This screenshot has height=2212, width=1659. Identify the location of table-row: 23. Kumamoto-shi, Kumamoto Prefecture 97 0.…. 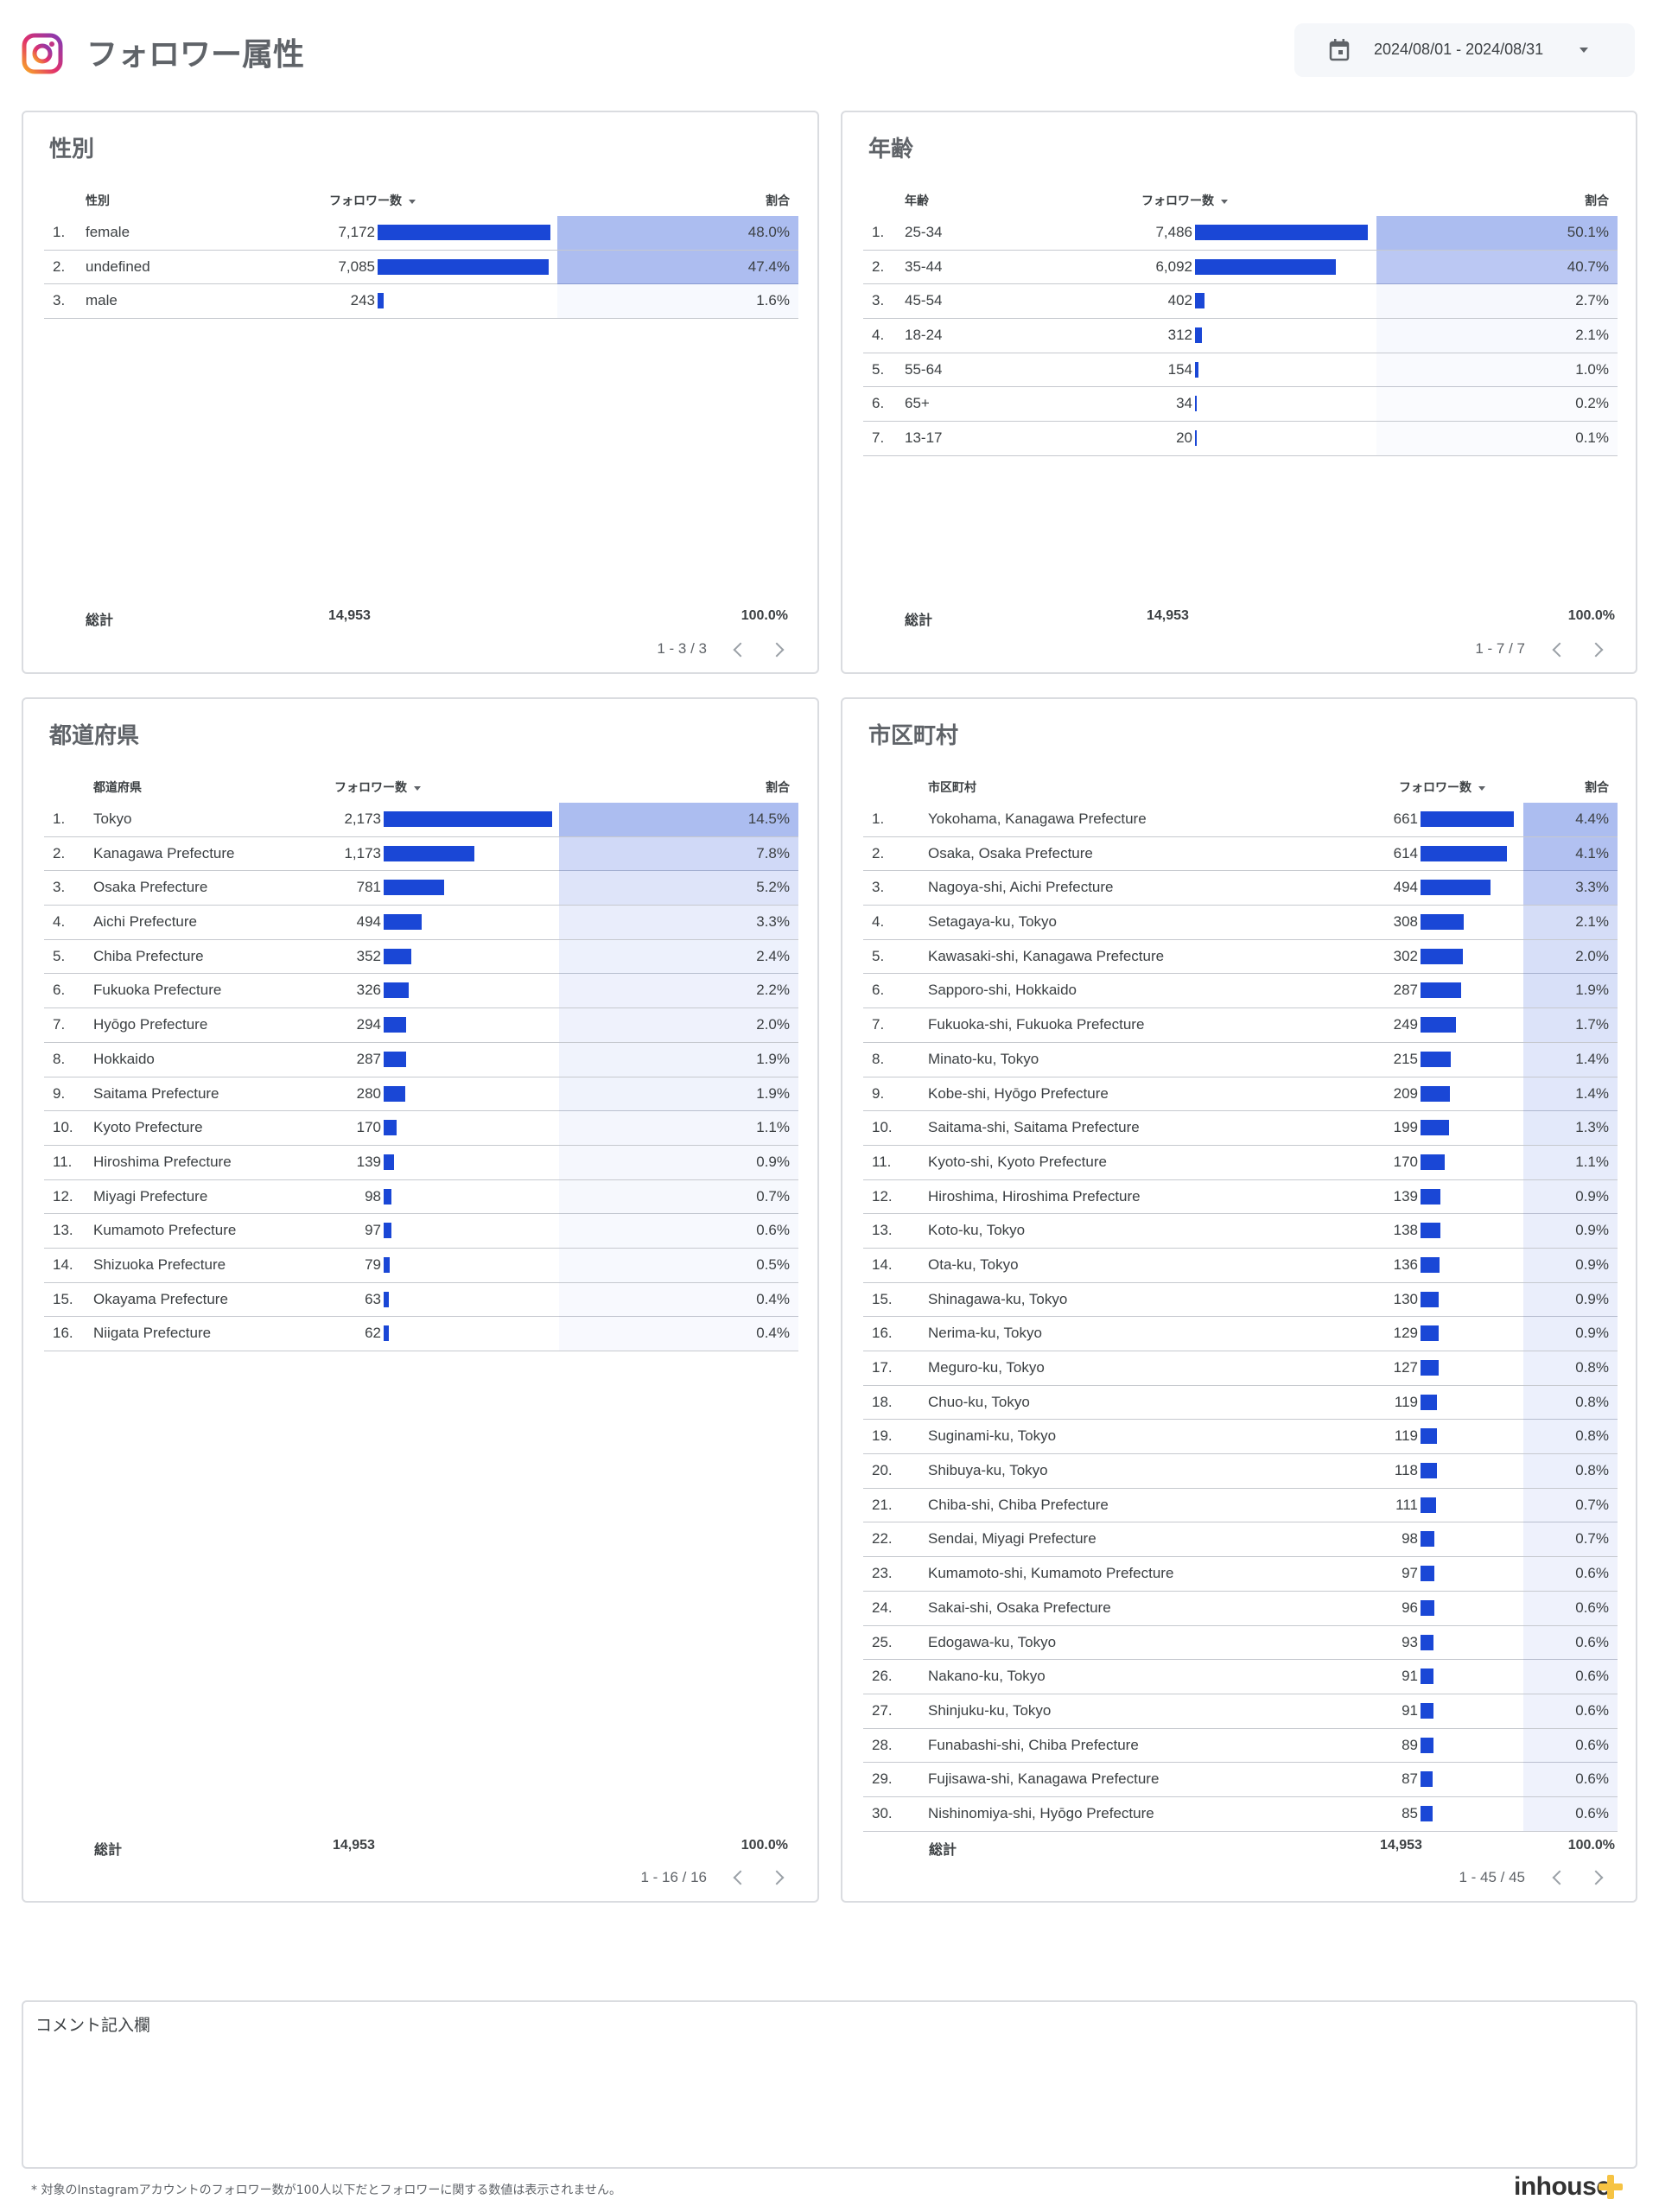
(1240, 1574).